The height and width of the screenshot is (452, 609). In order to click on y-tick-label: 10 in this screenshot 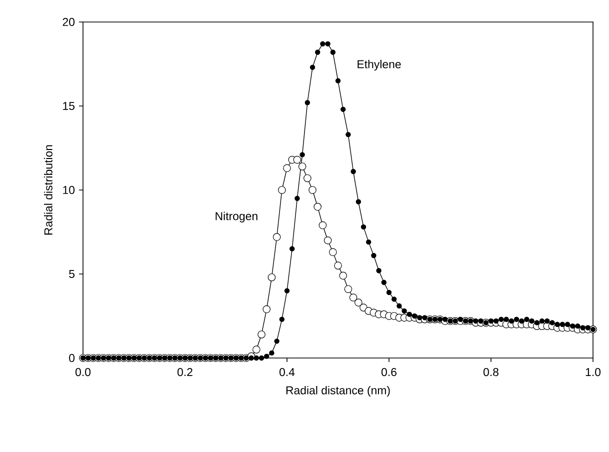, I will do `click(69, 190)`.